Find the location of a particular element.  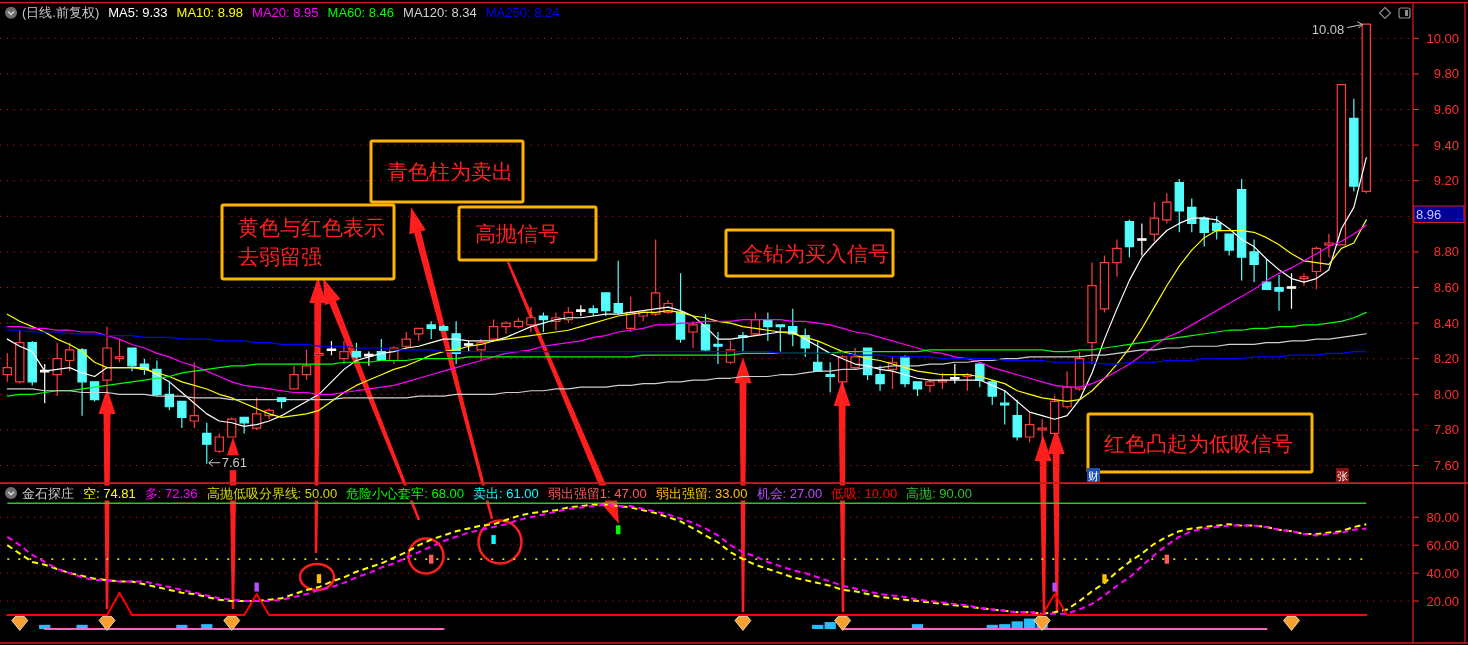

y-tick-label: 7.80 is located at coordinates (1446, 430).